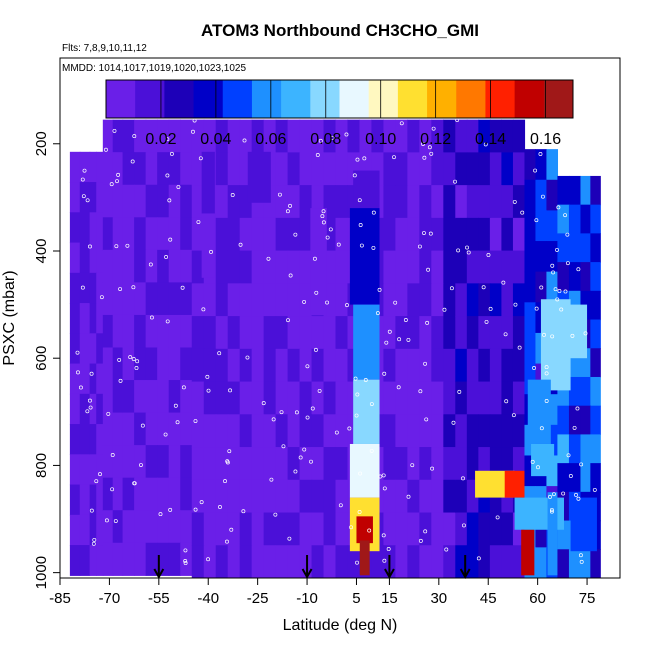  Describe the element at coordinates (364, 530) in the screenshot. I see `heatmap-feature` at that location.